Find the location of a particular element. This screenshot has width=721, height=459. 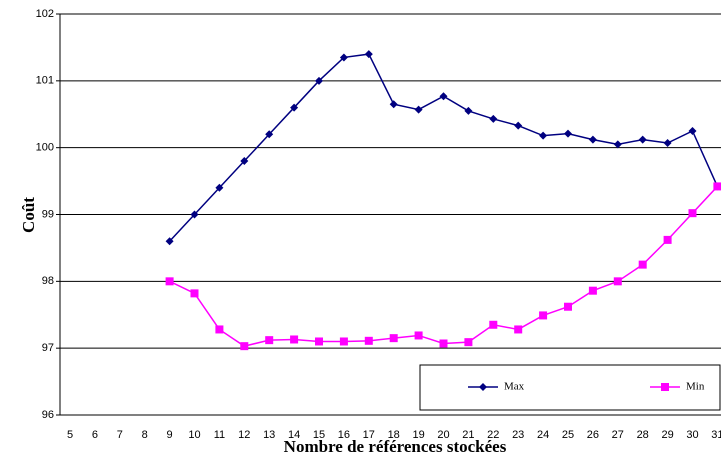

x-tick-label: 9 is located at coordinates (170, 435).